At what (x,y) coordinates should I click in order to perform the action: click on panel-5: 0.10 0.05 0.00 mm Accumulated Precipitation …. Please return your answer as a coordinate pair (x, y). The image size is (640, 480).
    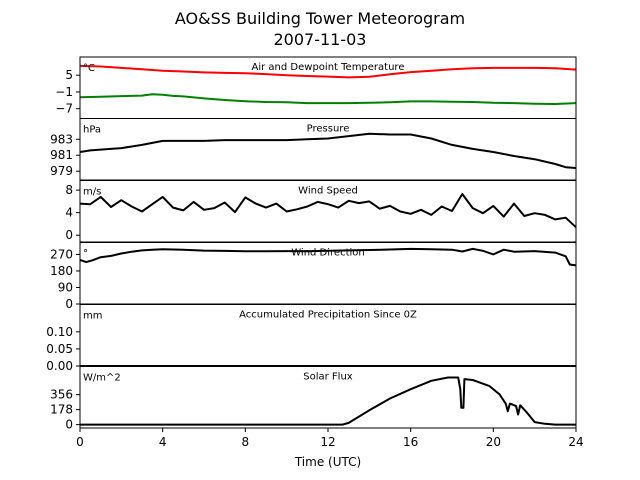
    Looking at the image, I should click on (311, 338).